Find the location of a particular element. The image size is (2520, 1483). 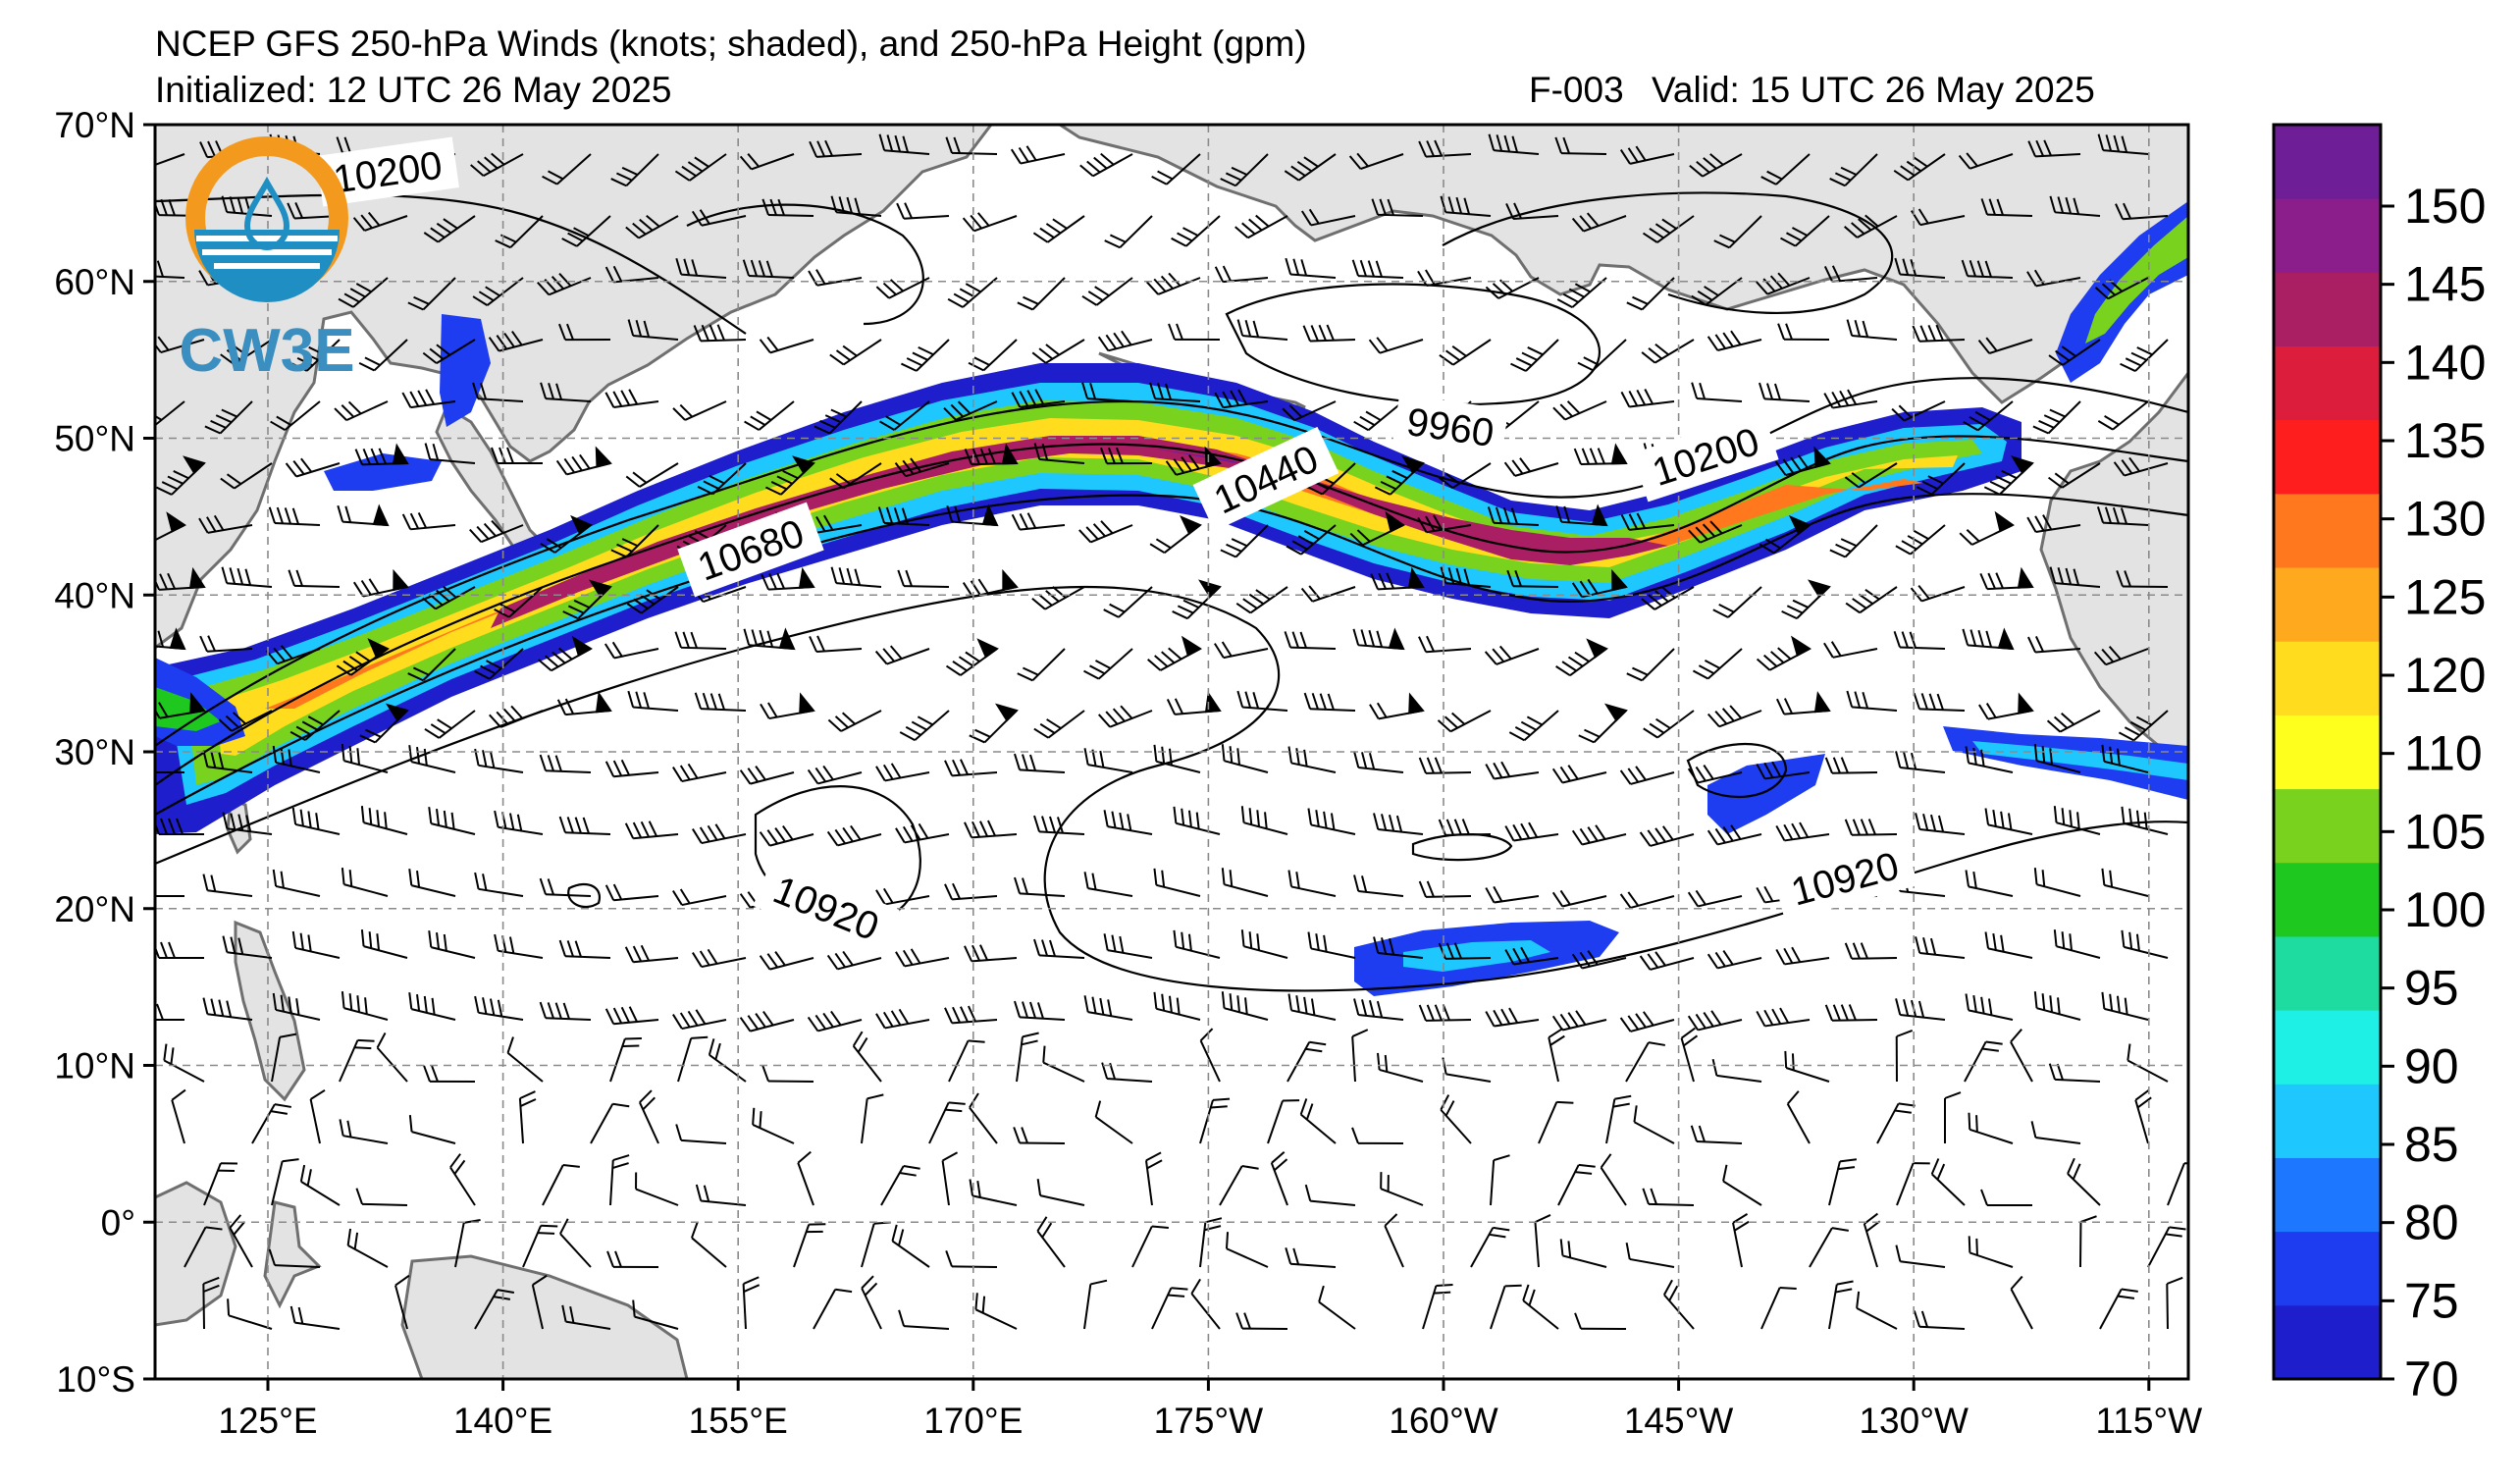

colorbar-tick-label: 135 is located at coordinates (2445, 441).